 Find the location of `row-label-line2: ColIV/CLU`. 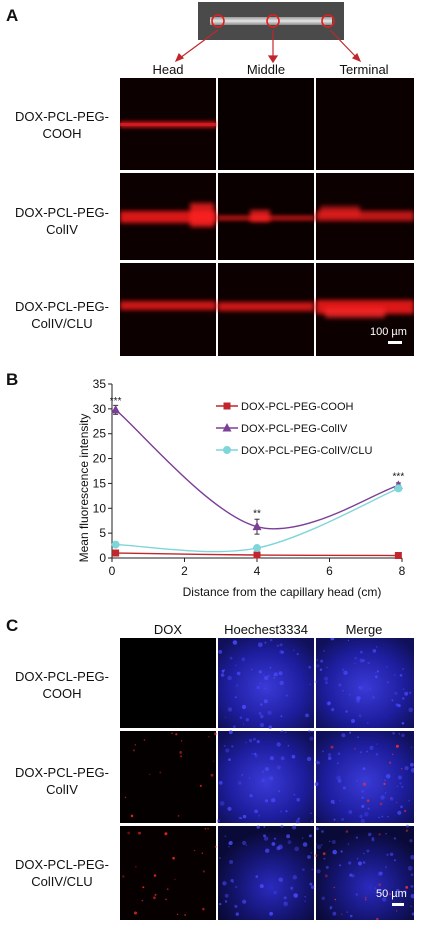

row-label-line2: ColIV/CLU is located at coordinates (62, 881).